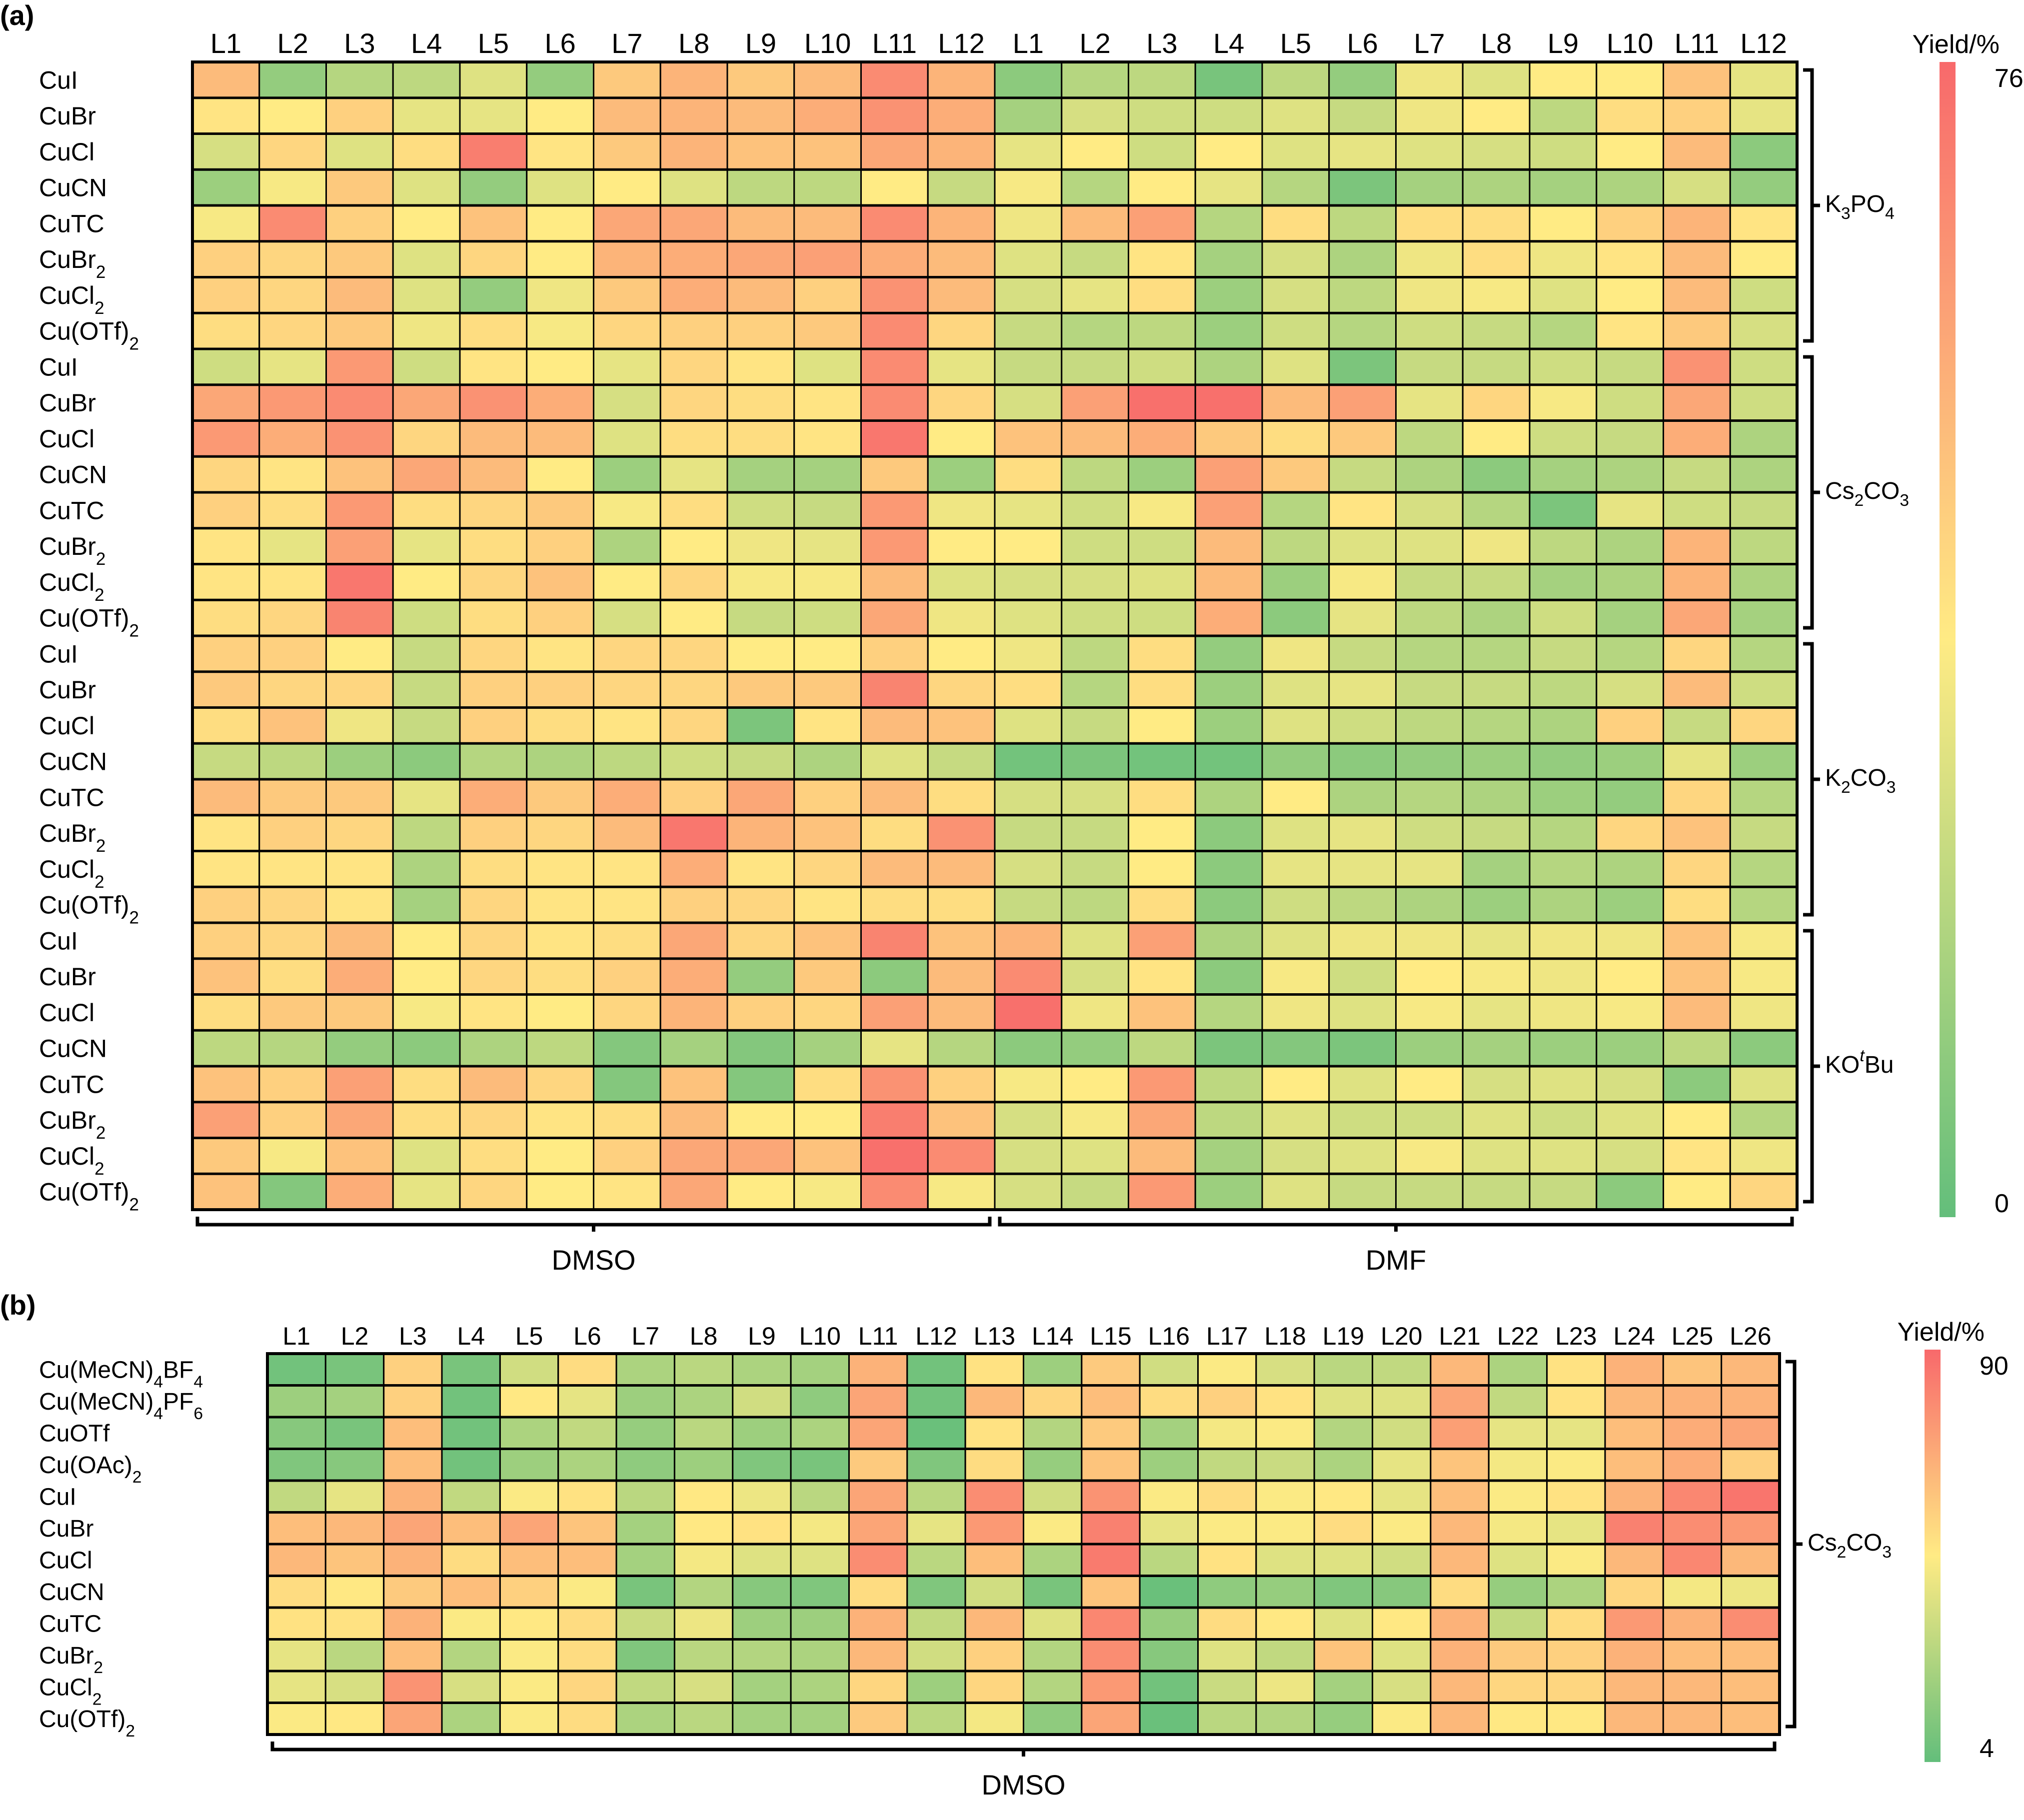  I want to click on row-label: CuOTf, so click(74, 1434).